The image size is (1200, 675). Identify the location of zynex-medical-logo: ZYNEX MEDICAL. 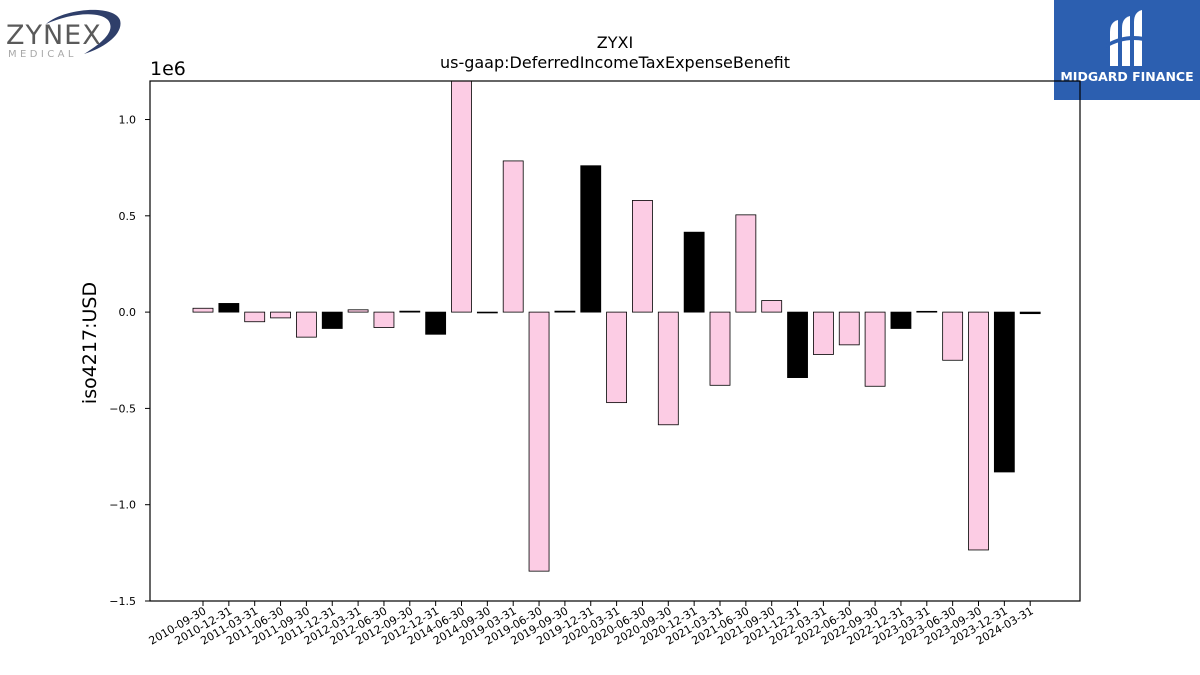
(64, 34).